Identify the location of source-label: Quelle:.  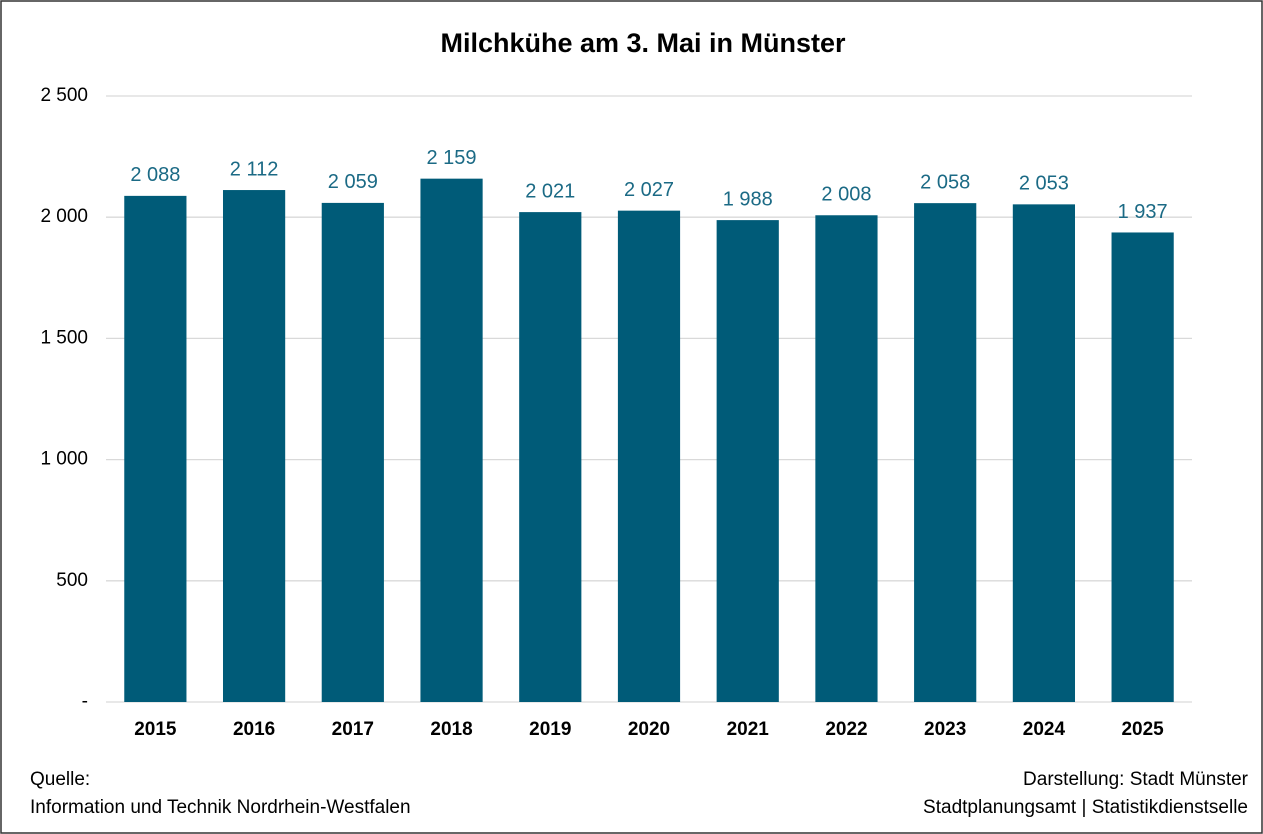
(60, 779).